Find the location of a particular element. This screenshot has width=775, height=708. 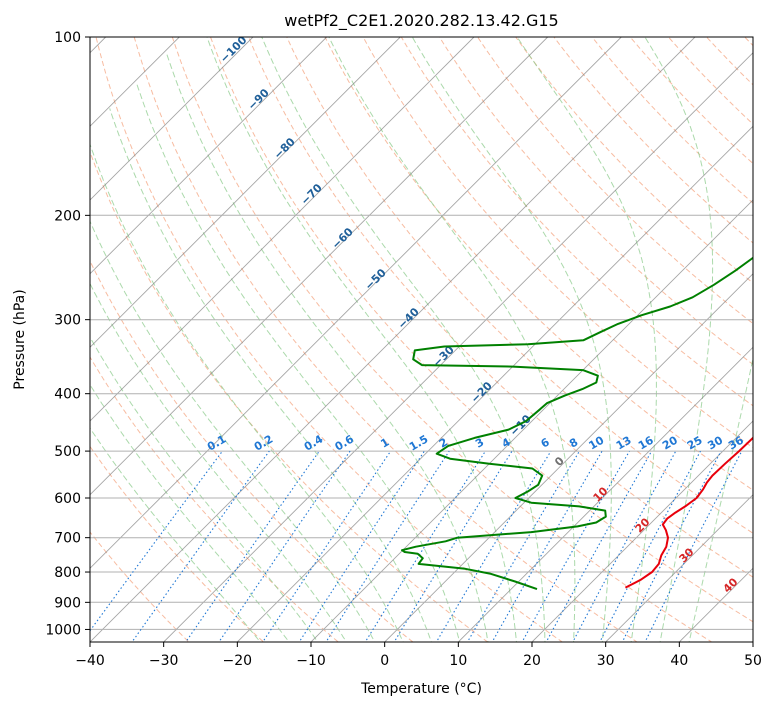

y-tick-label: 800 is located at coordinates (67, 573).